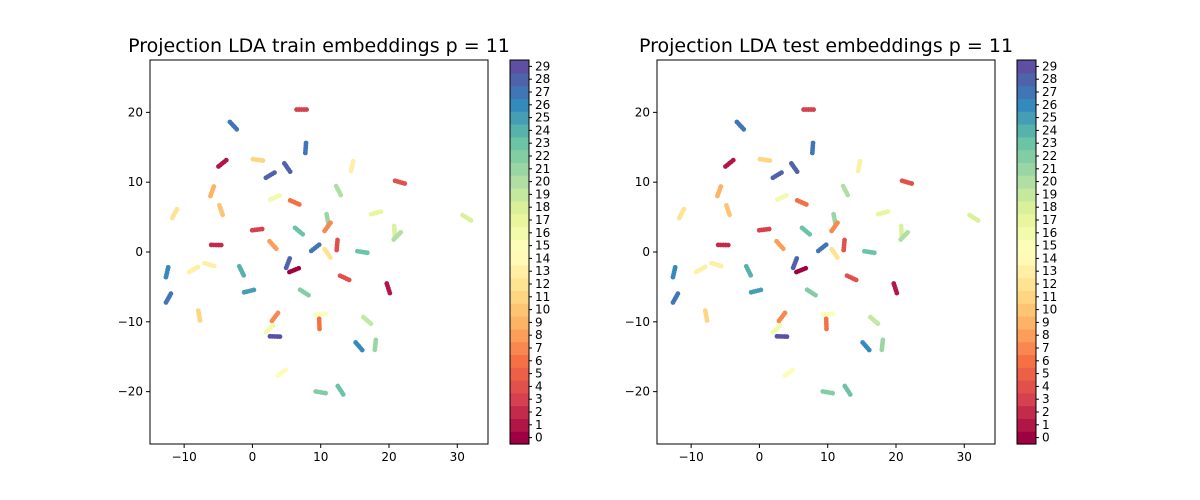 The image size is (1200, 500). I want to click on train-colorbar-tick-label: 13, so click(542, 271).